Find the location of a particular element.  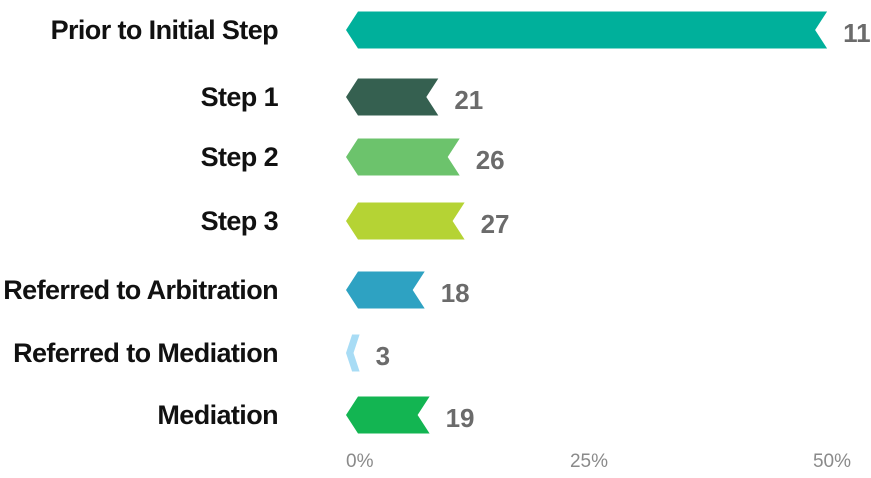

bar-referred-to-arbitration is located at coordinates (385, 290).